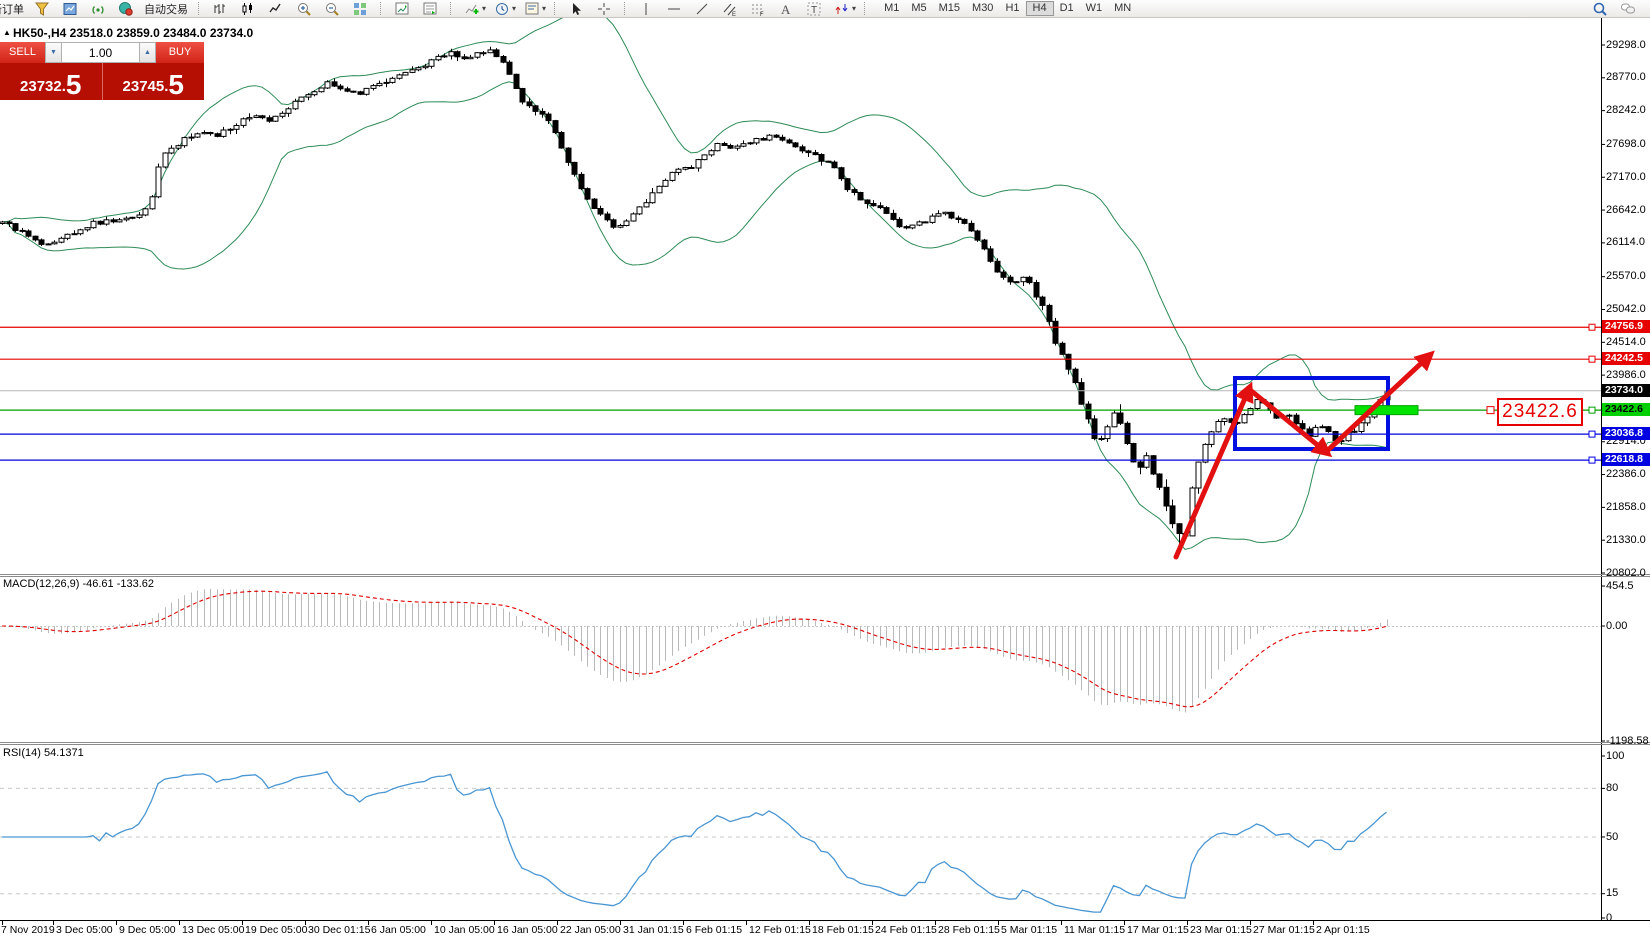 This screenshot has width=1650, height=945. I want to click on time-axis-label: 18 Feb 01:15, so click(843, 930).